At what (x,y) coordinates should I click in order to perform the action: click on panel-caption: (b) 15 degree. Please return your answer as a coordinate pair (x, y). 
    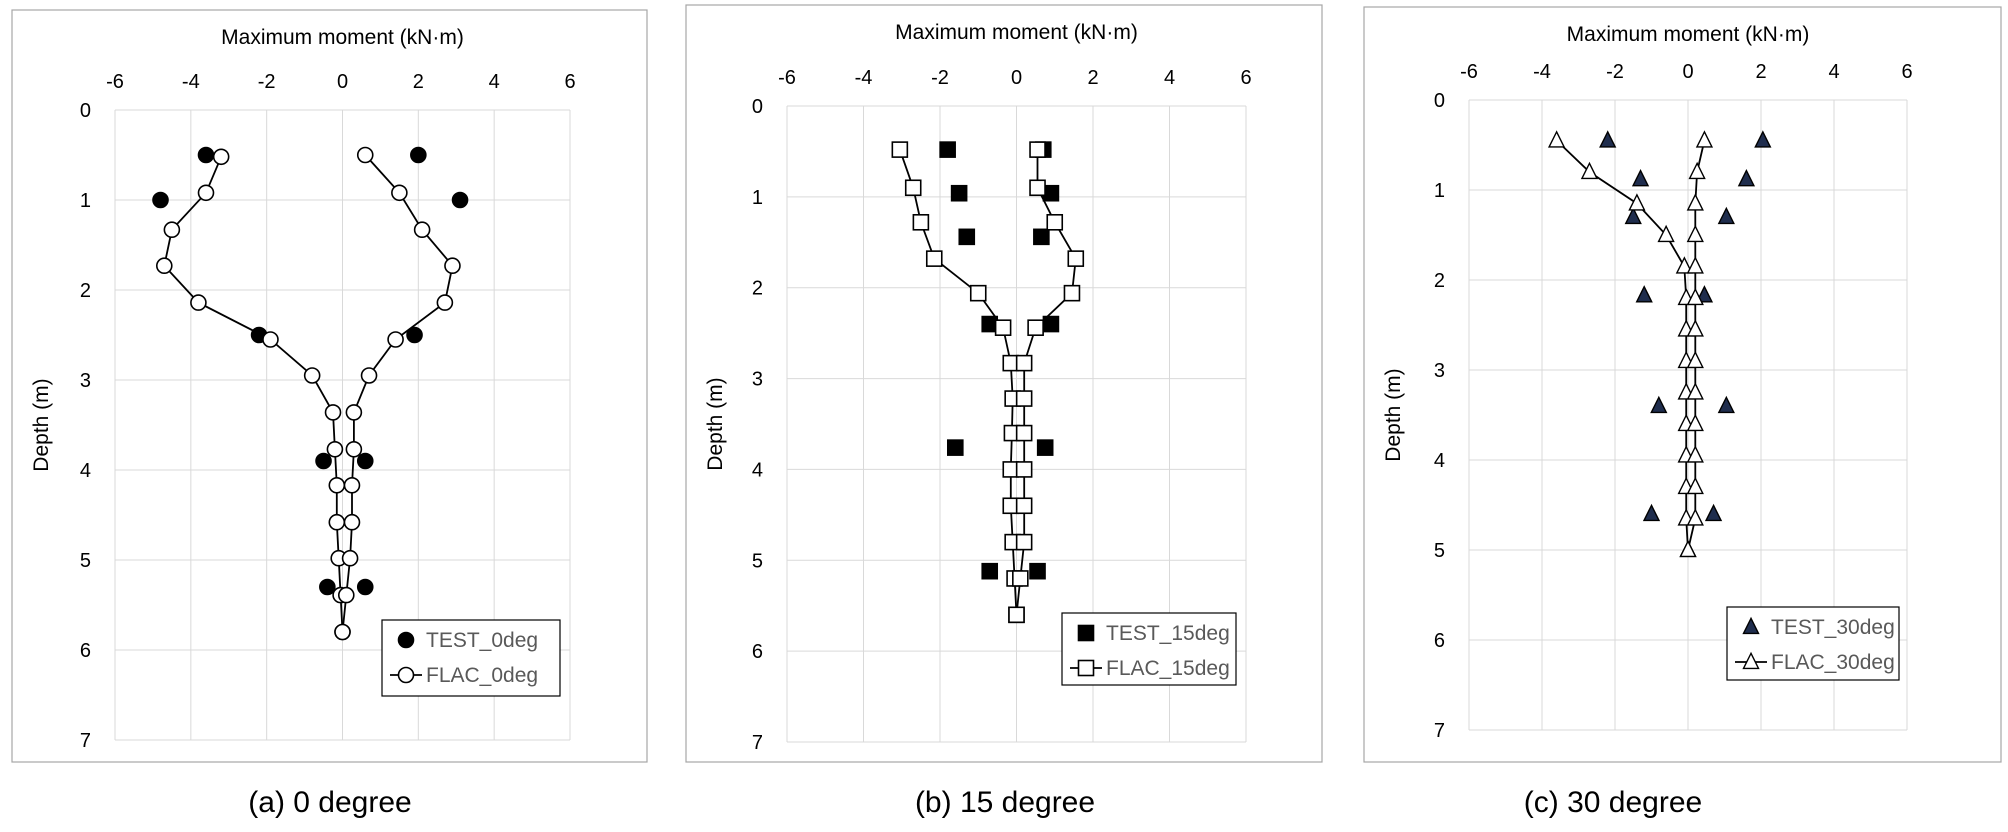
    Looking at the image, I should click on (1005, 802).